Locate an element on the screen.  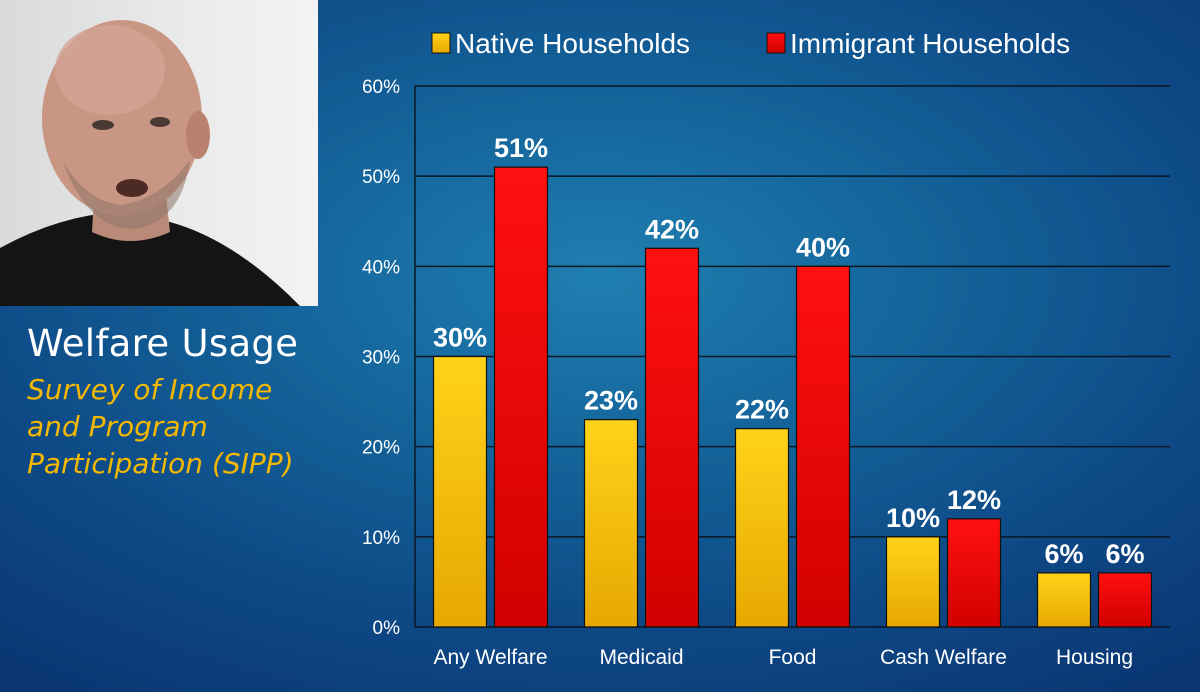
data-label: 10% is located at coordinates (913, 518).